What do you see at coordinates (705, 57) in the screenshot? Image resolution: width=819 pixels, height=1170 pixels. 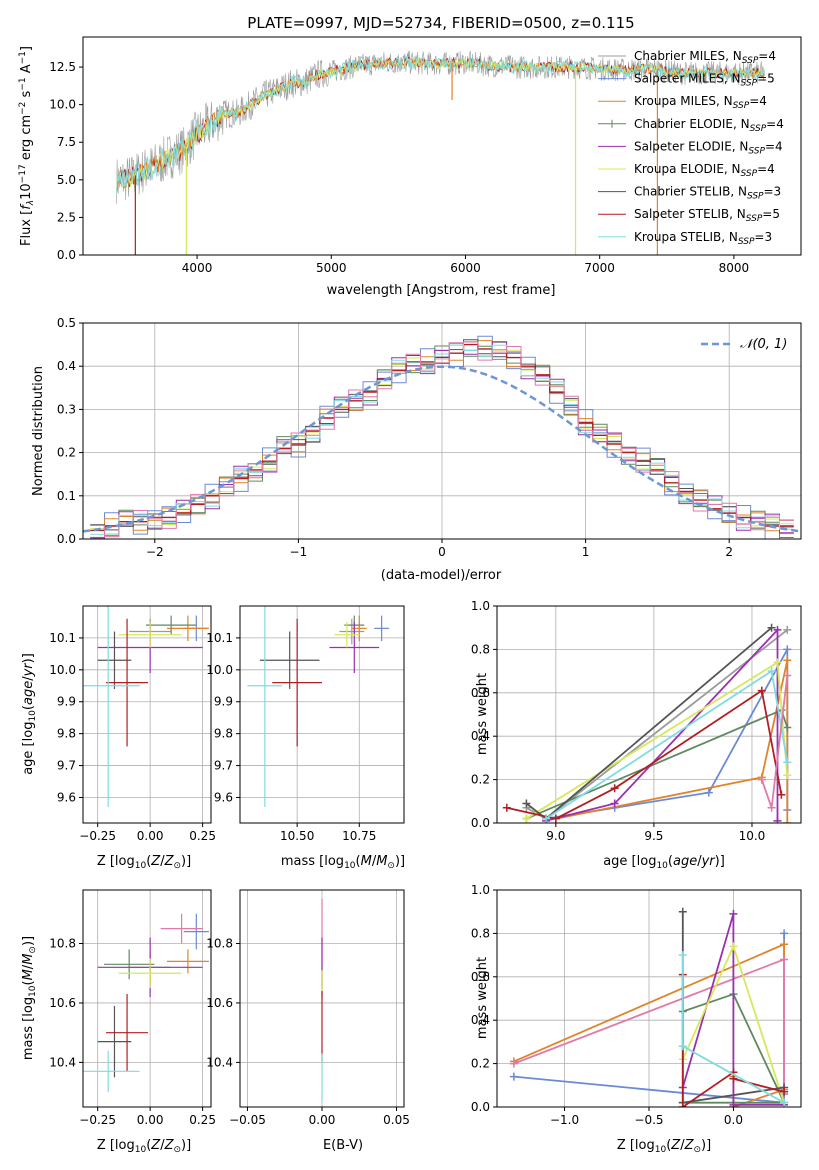 I see `legend-label: Chabrier MILES, NSSP=4` at bounding box center [705, 57].